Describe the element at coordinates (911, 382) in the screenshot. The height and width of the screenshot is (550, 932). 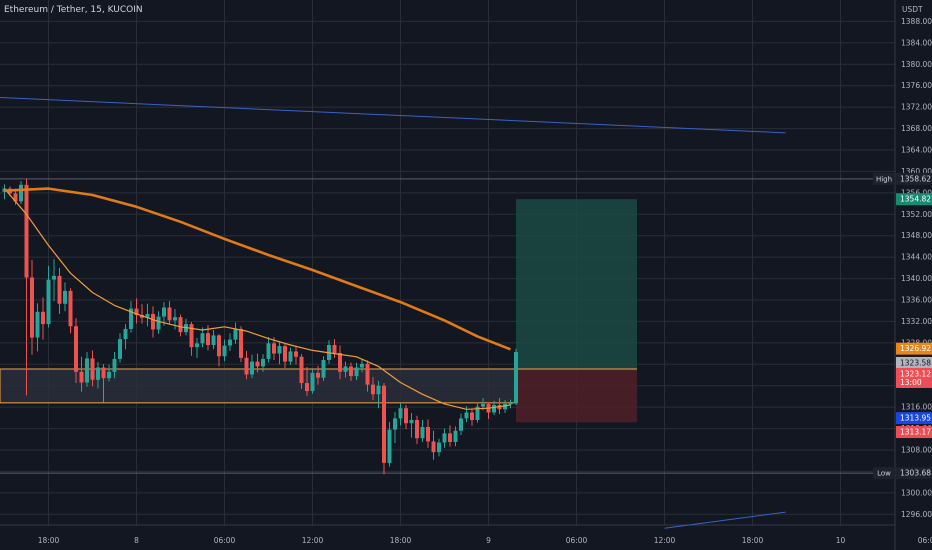
I see `price-tag-countdown: 13:00` at that location.